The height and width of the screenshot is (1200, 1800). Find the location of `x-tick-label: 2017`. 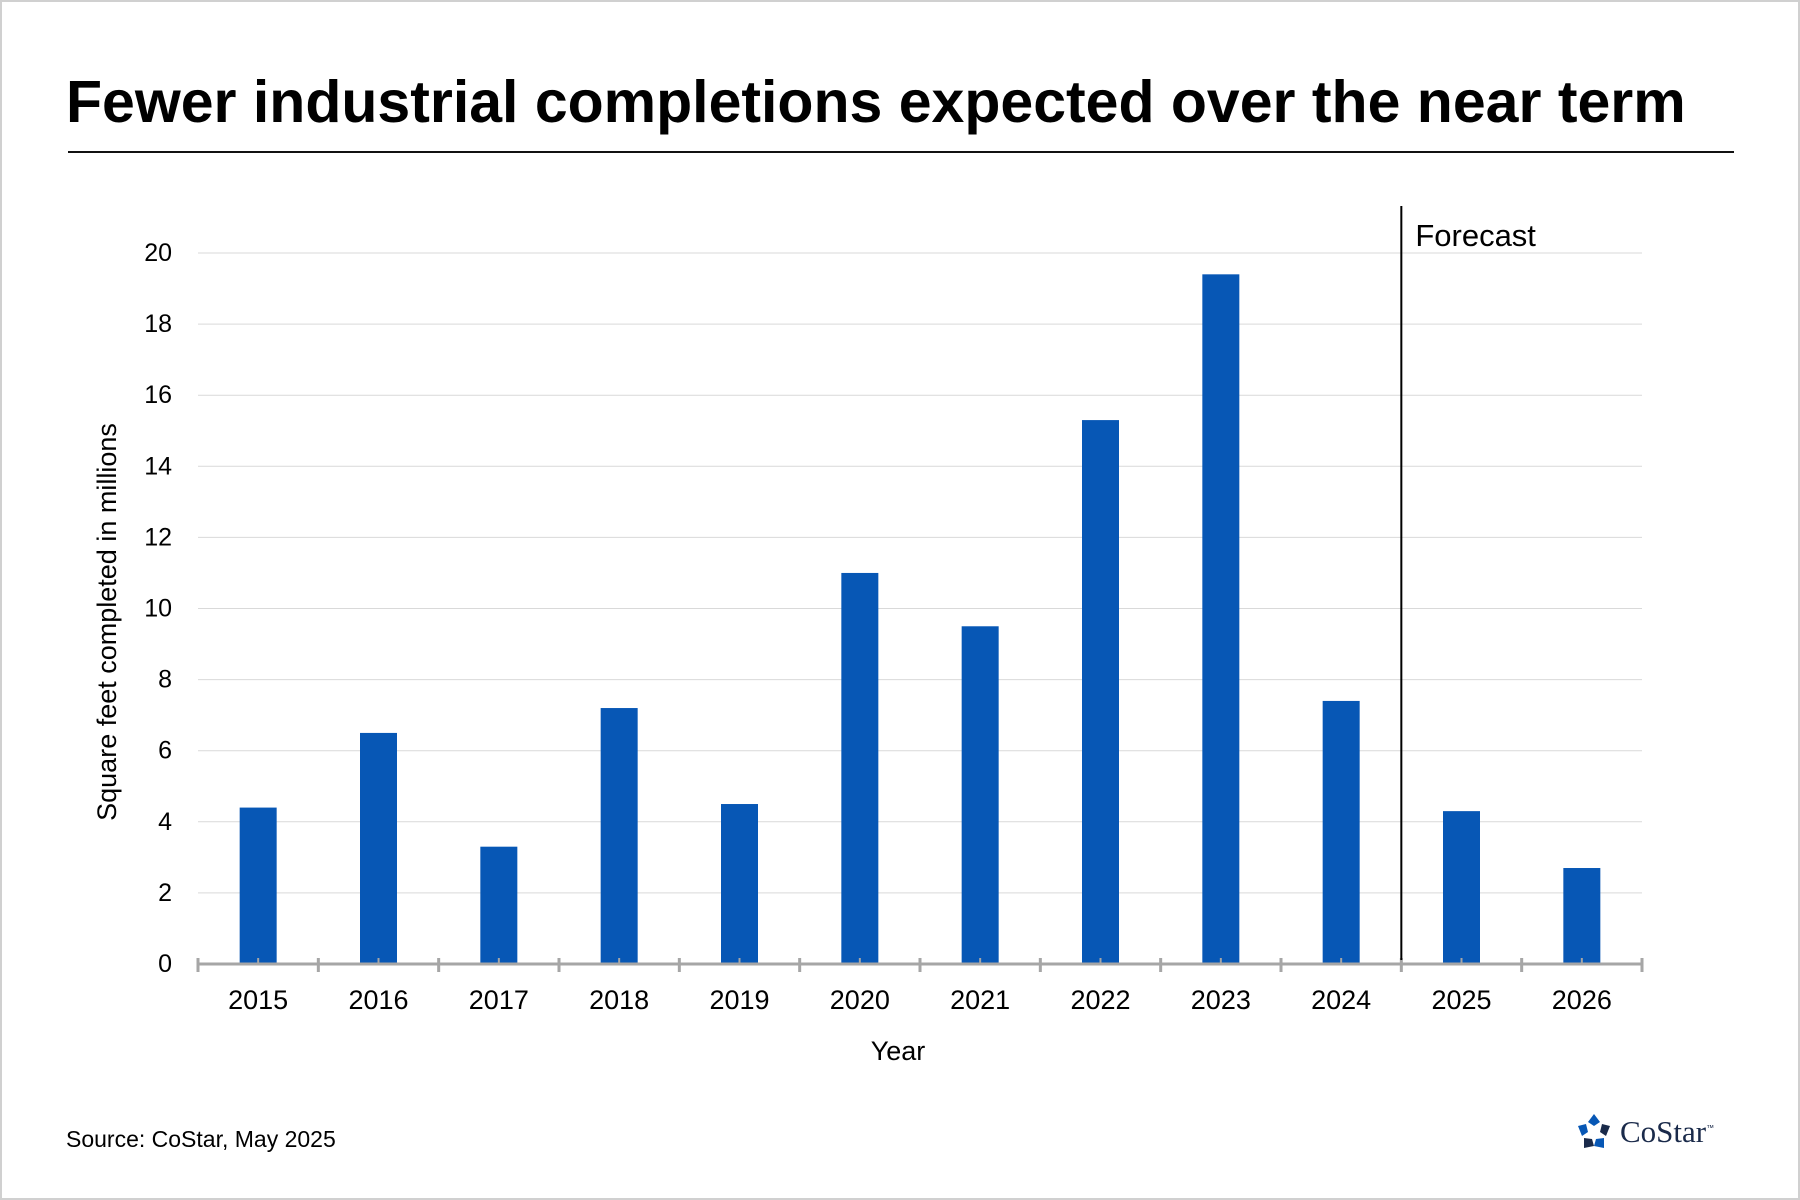

x-tick-label: 2017 is located at coordinates (499, 1000).